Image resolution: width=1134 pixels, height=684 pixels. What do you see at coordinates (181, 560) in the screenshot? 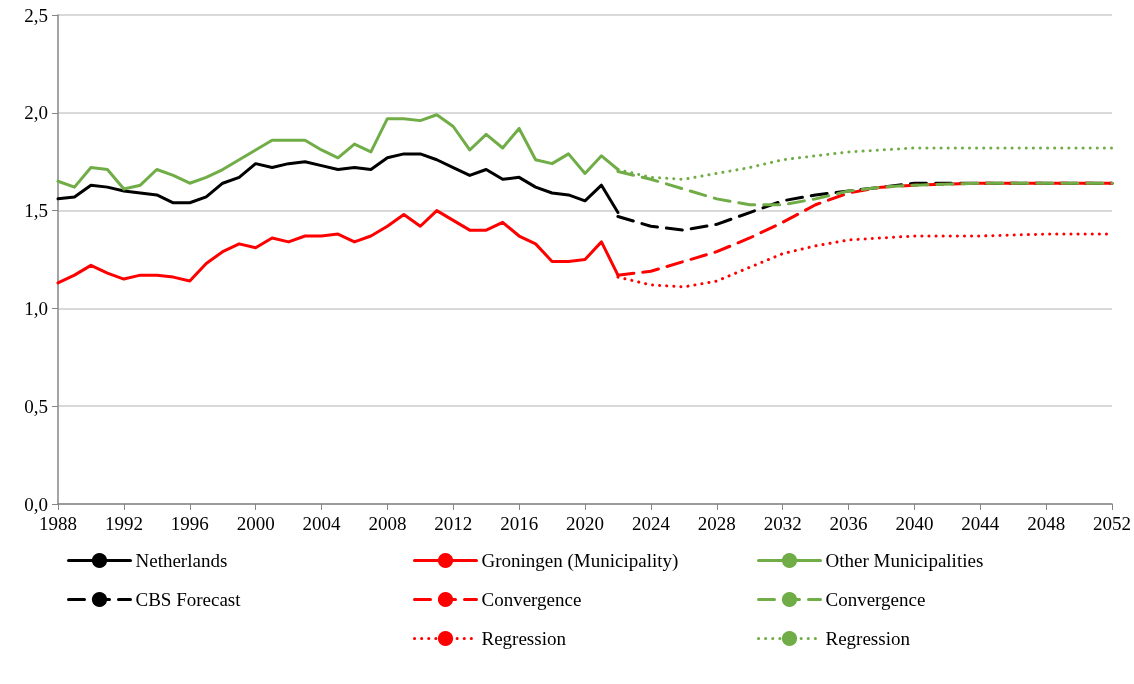
I see `legend-label: Netherlands` at bounding box center [181, 560].